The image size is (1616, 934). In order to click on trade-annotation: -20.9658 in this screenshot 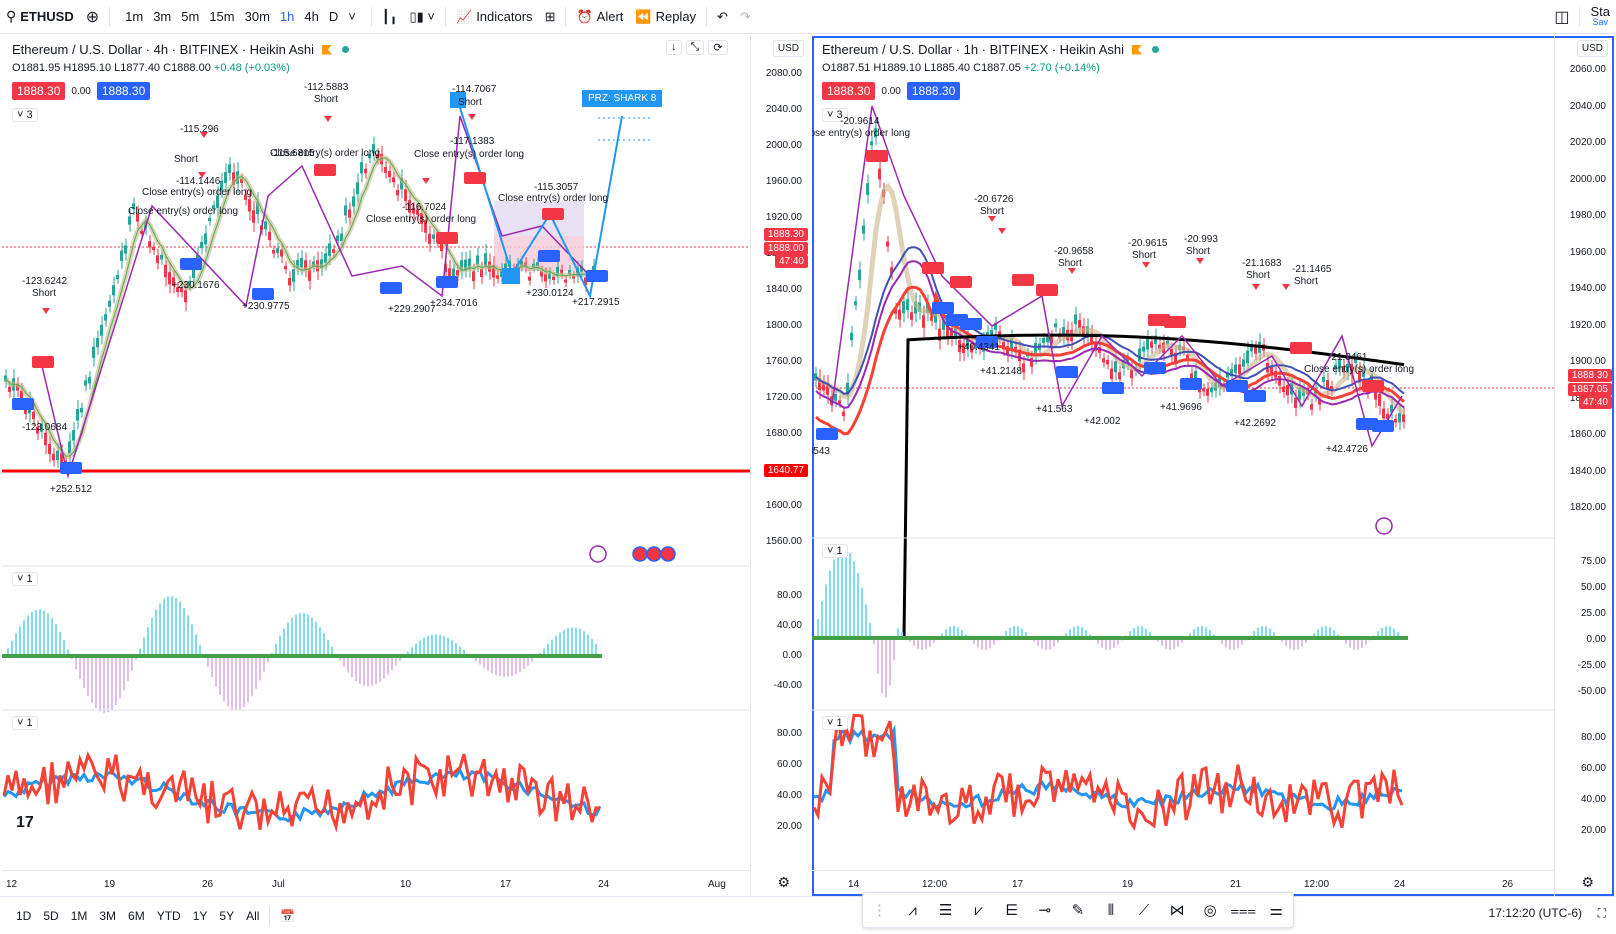, I will do `click(1074, 251)`.